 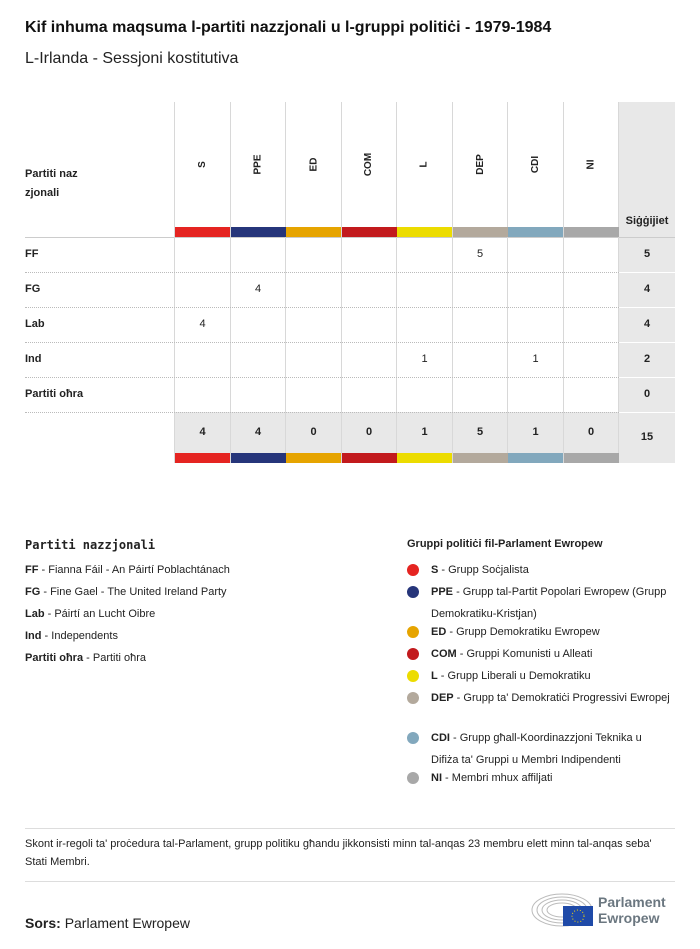 I want to click on legend-dot-dep, so click(x=413, y=698).